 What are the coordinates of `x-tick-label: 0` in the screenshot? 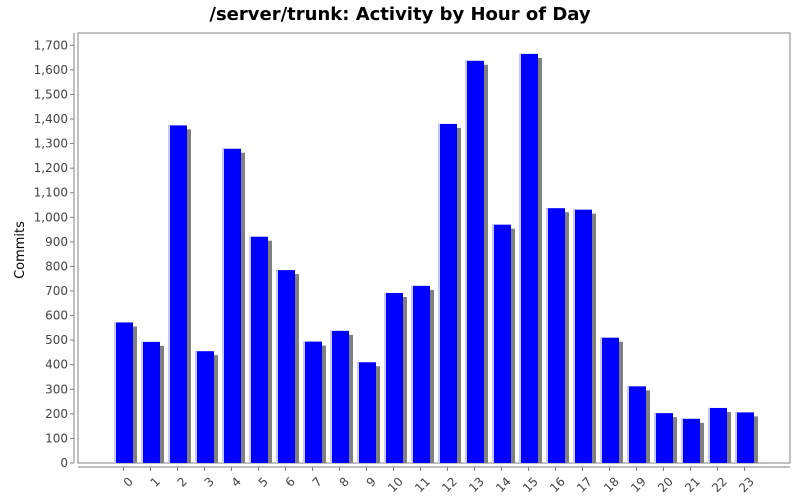 It's located at (128, 481).